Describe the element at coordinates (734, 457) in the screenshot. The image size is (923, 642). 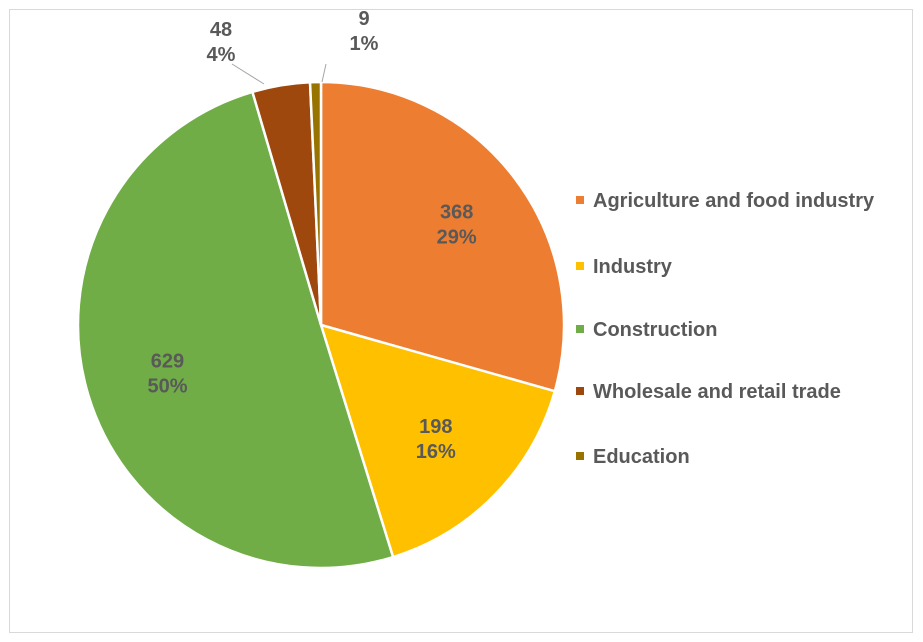
I see `legend-item-5: Education` at that location.